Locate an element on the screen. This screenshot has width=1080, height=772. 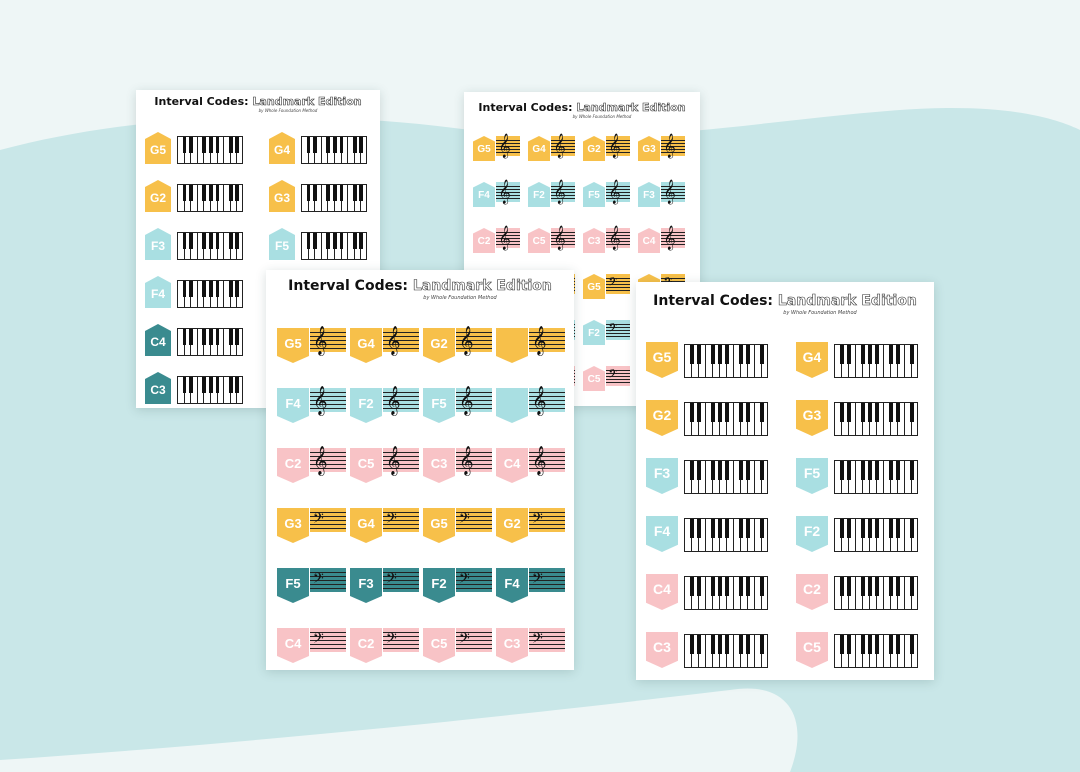
interval-code-tag: C3 is located at coordinates (512, 645).